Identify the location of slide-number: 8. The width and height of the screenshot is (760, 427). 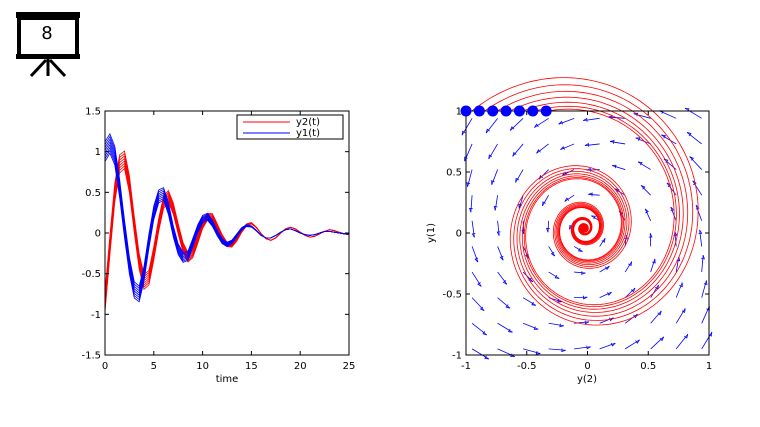
(47, 33).